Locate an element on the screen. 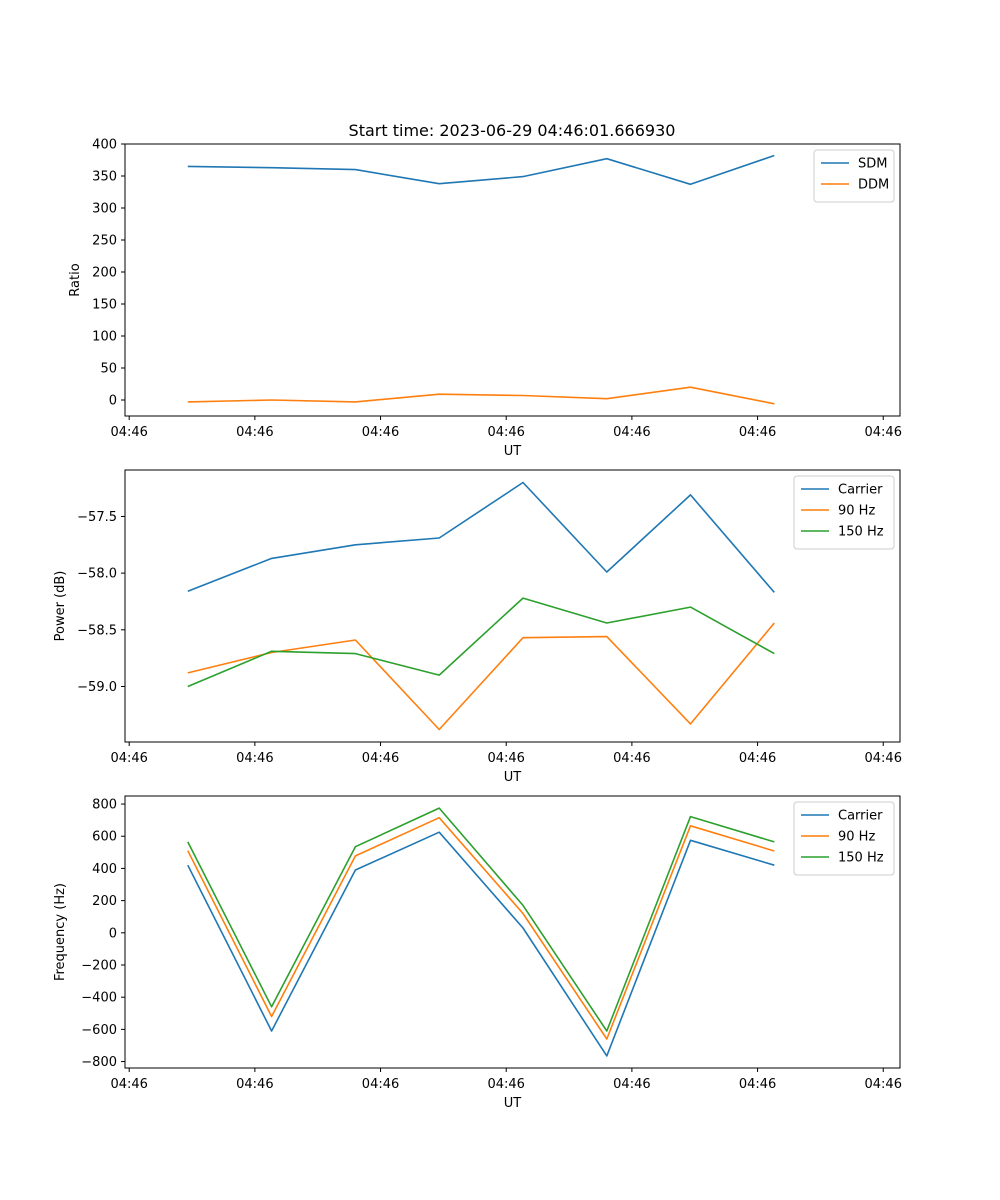  series-line-sdm is located at coordinates (481, 170).